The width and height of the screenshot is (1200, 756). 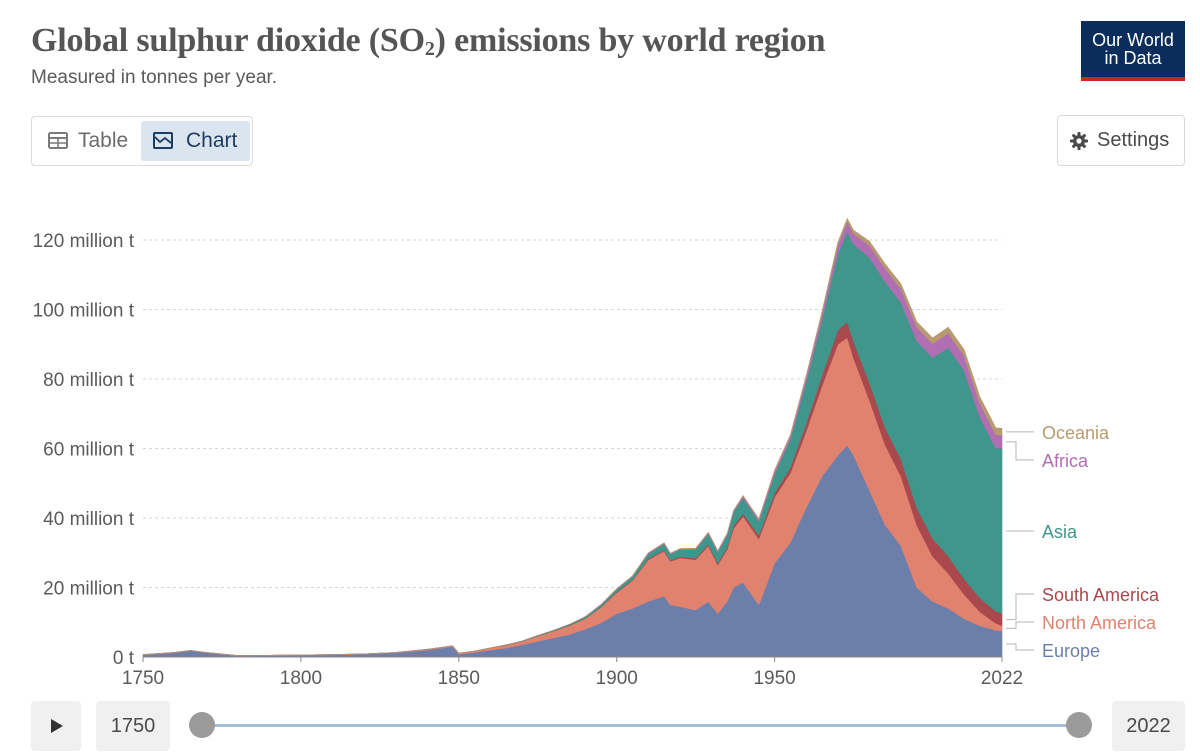 I want to click on timeline-track, so click(x=640, y=725).